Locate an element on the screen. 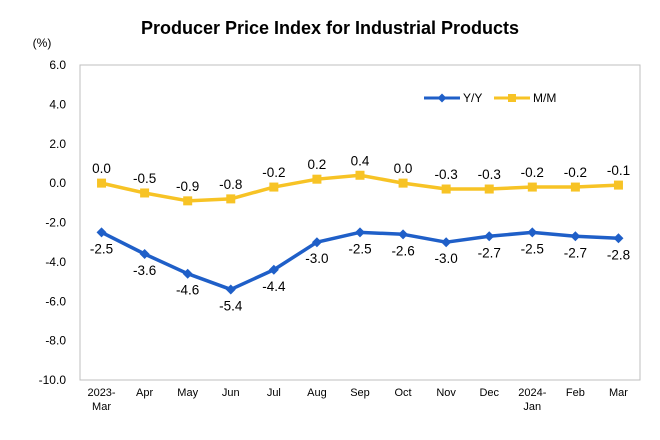 This screenshot has width=660, height=440. data-label-m-m: -0.1 is located at coordinates (618, 170).